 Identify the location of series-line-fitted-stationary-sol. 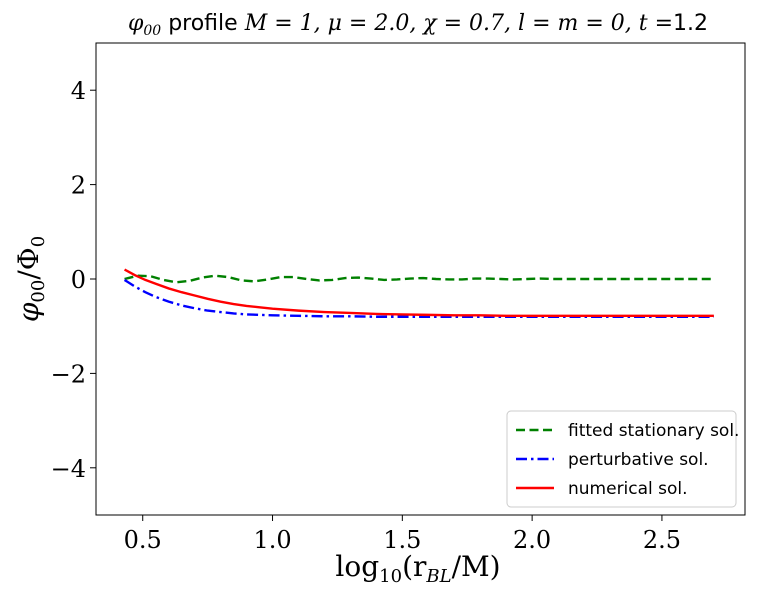
(419, 279).